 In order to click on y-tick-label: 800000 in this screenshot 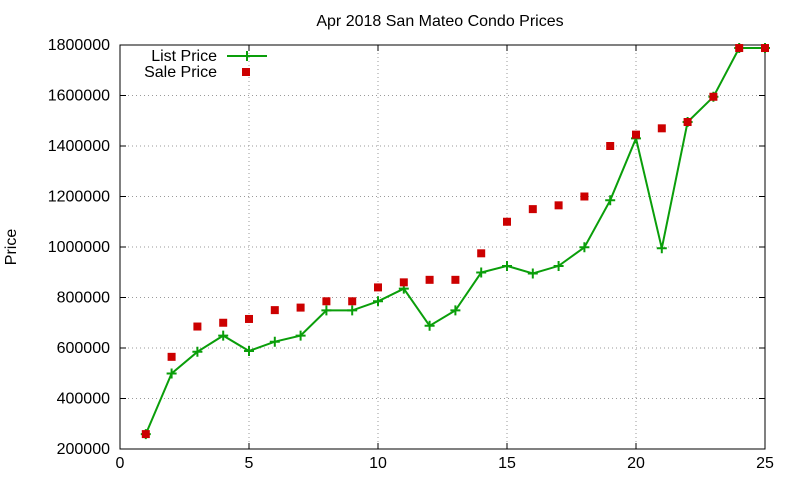, I will do `click(83, 298)`.